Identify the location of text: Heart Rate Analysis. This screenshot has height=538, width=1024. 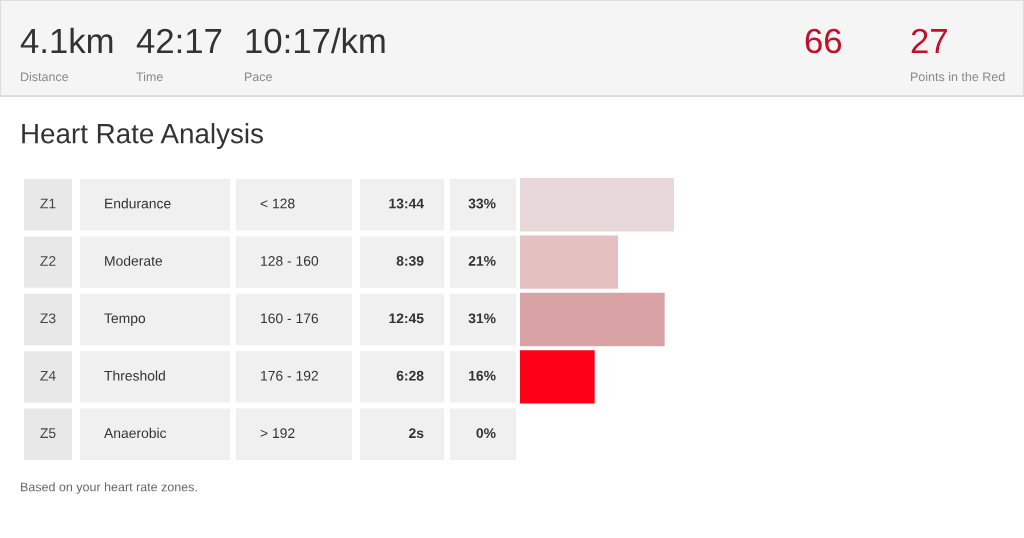
(142, 136).